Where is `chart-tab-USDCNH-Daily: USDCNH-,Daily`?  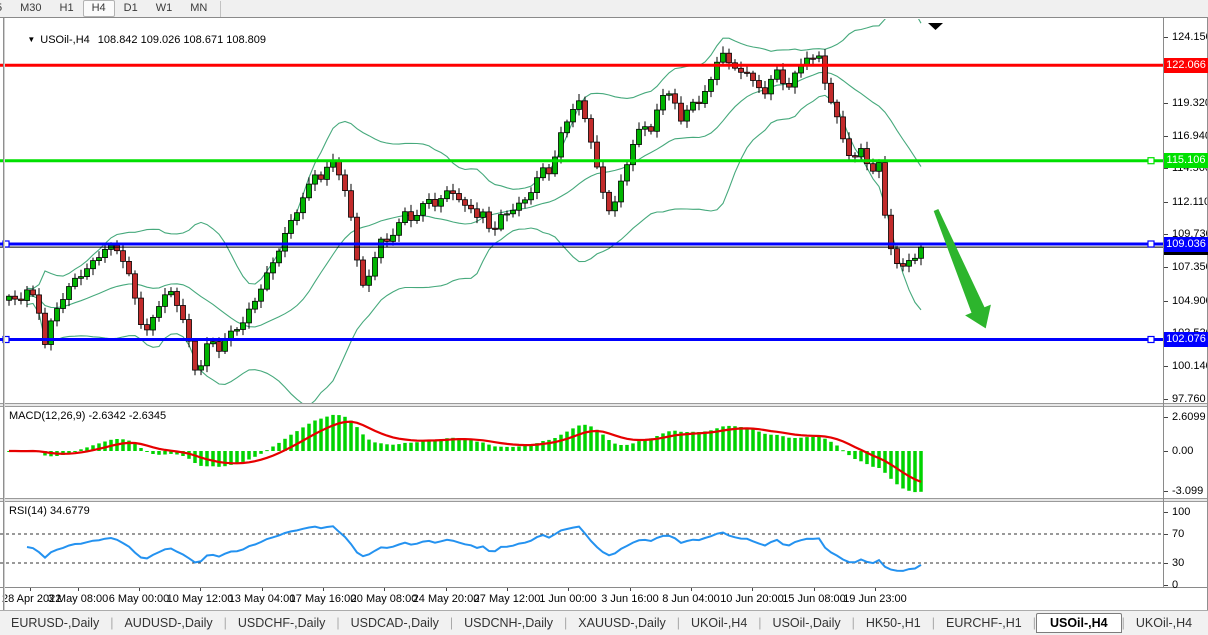
chart-tab-USDCNH-Daily: USDCNH-,Daily is located at coordinates (509, 623).